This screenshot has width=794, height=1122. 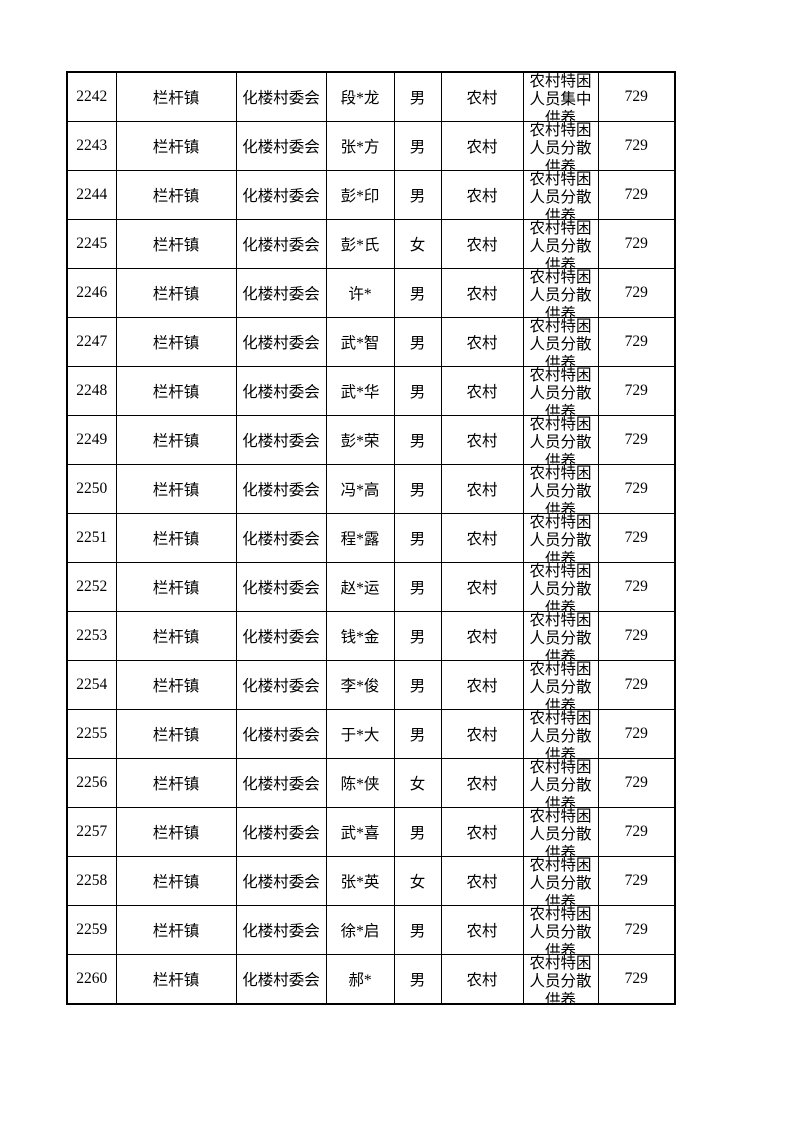 I want to click on table-row: 2257 栏杆镇 化楼村委会 武*喜 男 农村 农村特困人员分散供养 729, so click(x=371, y=832).